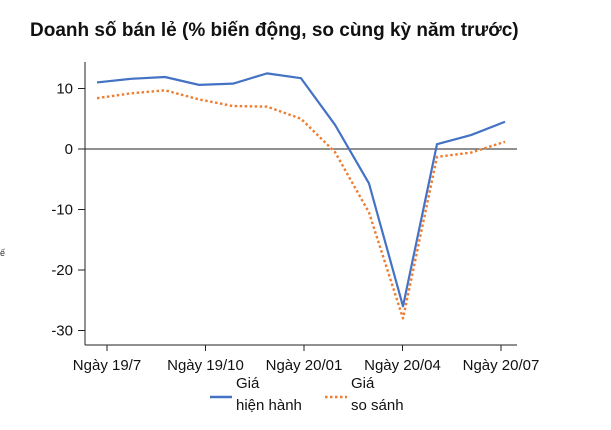  Describe the element at coordinates (107, 365) in the screenshot. I see `x-tick-label: Ngày 19/7` at that location.